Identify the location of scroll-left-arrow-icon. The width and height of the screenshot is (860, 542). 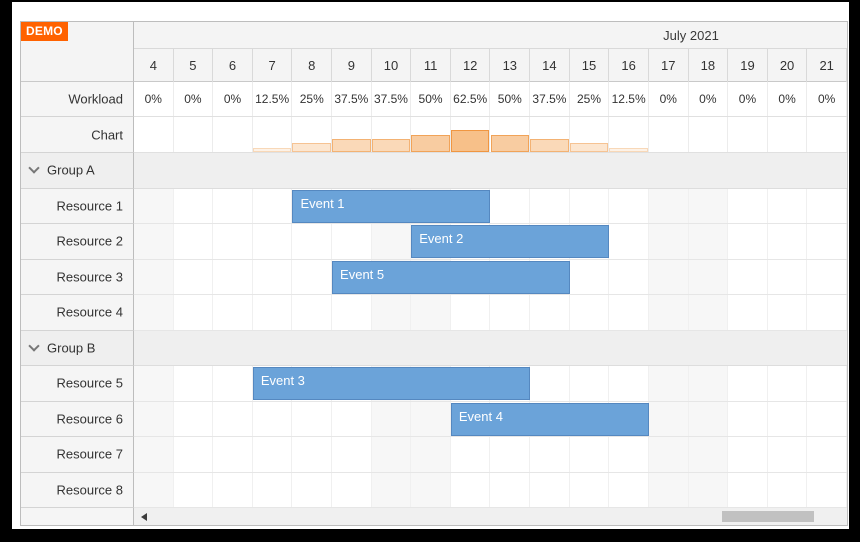
(144, 517).